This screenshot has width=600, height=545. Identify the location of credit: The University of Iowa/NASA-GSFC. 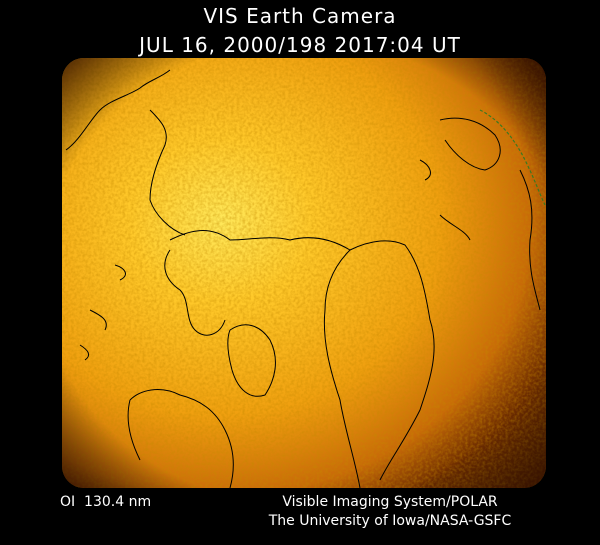
(390, 521).